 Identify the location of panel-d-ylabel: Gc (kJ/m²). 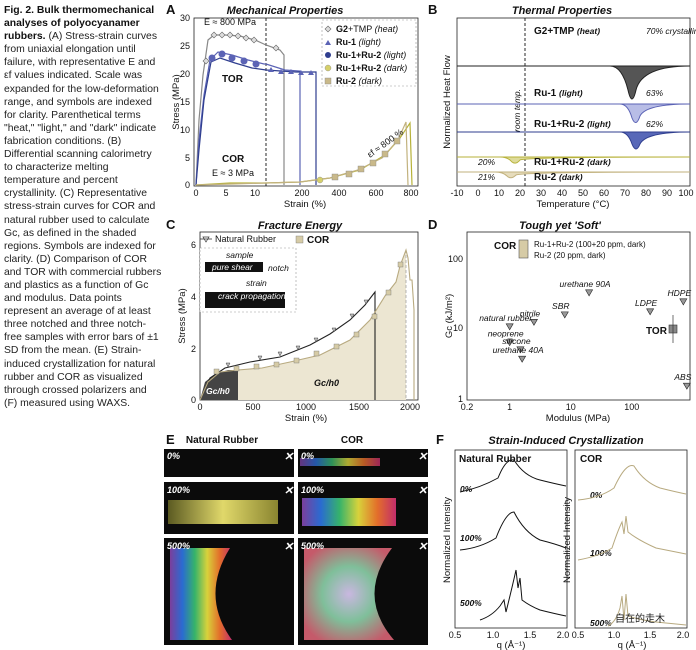
(449, 316).